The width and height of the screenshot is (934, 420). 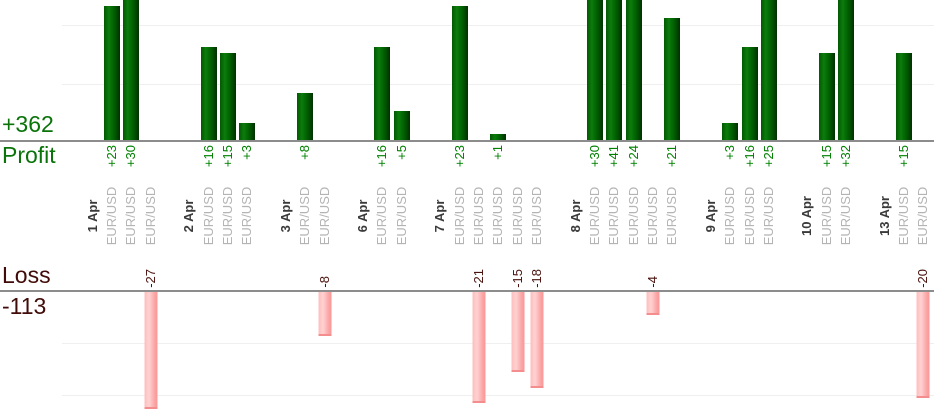 I want to click on trade-column: +21 EUR/USD, so click(x=672, y=210).